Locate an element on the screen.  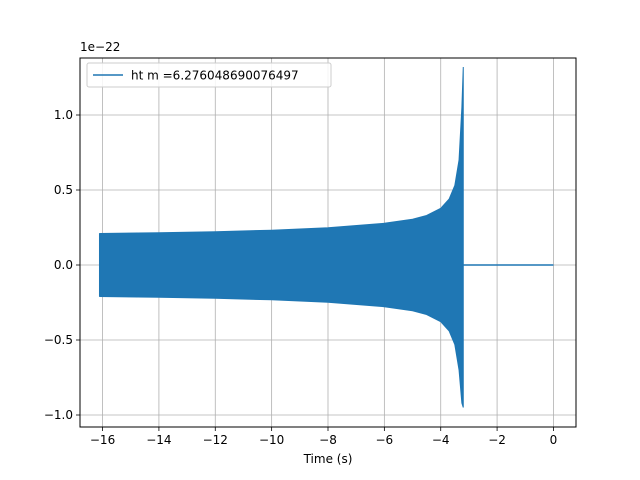
y-axis-offset-label: 1e−22 is located at coordinates (100, 47).